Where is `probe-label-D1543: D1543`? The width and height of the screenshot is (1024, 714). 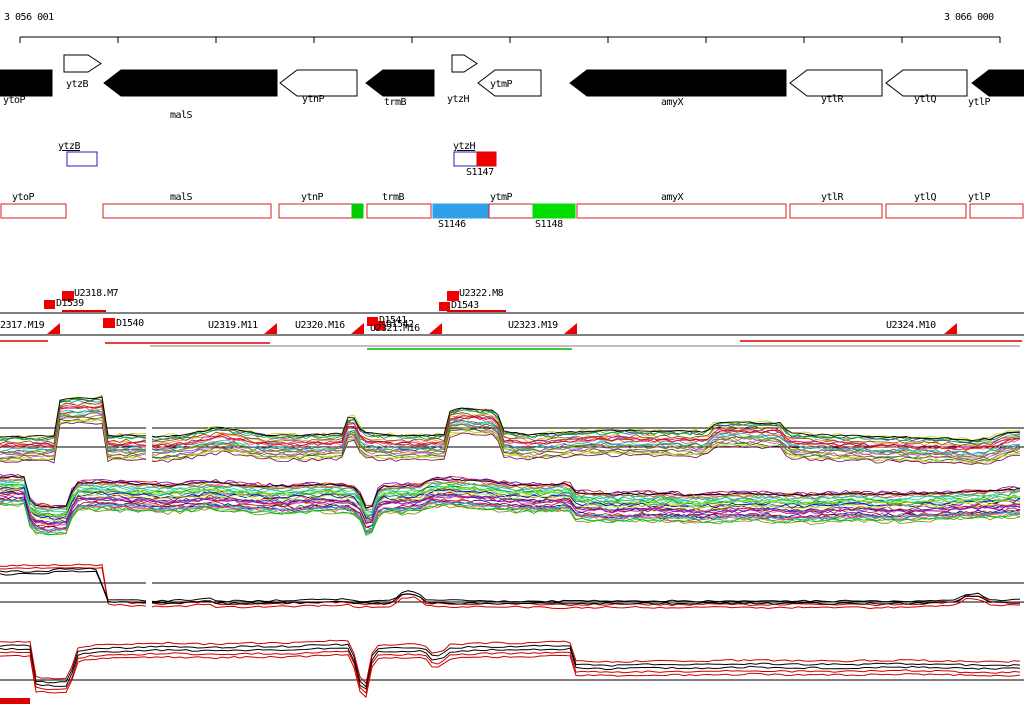
probe-label-D1543: D1543 is located at coordinates (465, 305).